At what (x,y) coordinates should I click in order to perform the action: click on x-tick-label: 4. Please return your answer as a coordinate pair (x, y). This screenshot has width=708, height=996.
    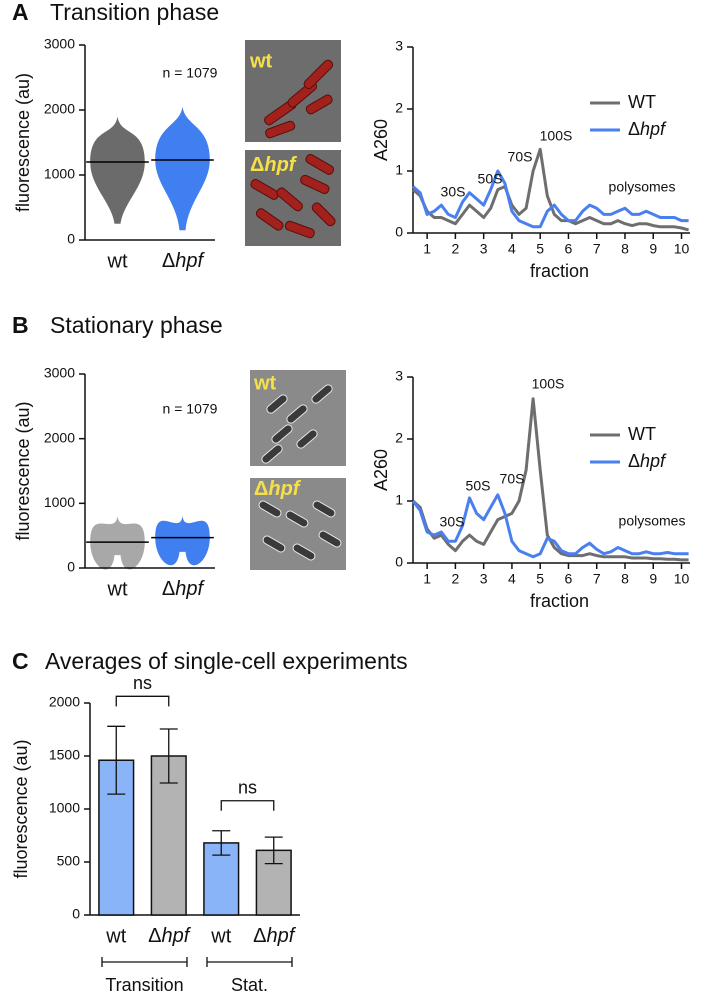
    Looking at the image, I should click on (512, 249).